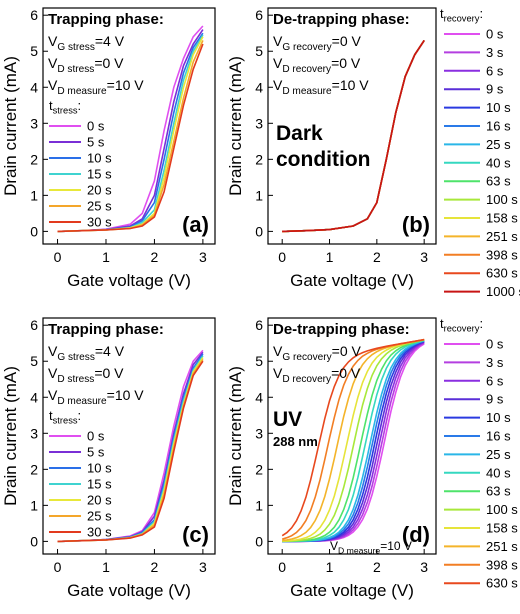 Image resolution: width=520 pixels, height=614 pixels. I want to click on legend-item: 5 s, so click(96, 452).